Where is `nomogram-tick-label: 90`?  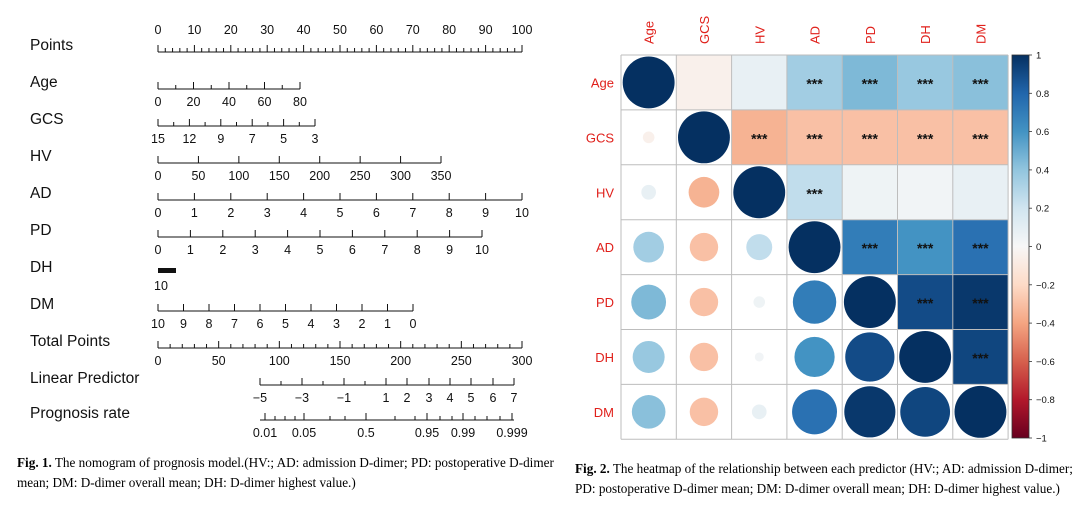 nomogram-tick-label: 90 is located at coordinates (486, 30).